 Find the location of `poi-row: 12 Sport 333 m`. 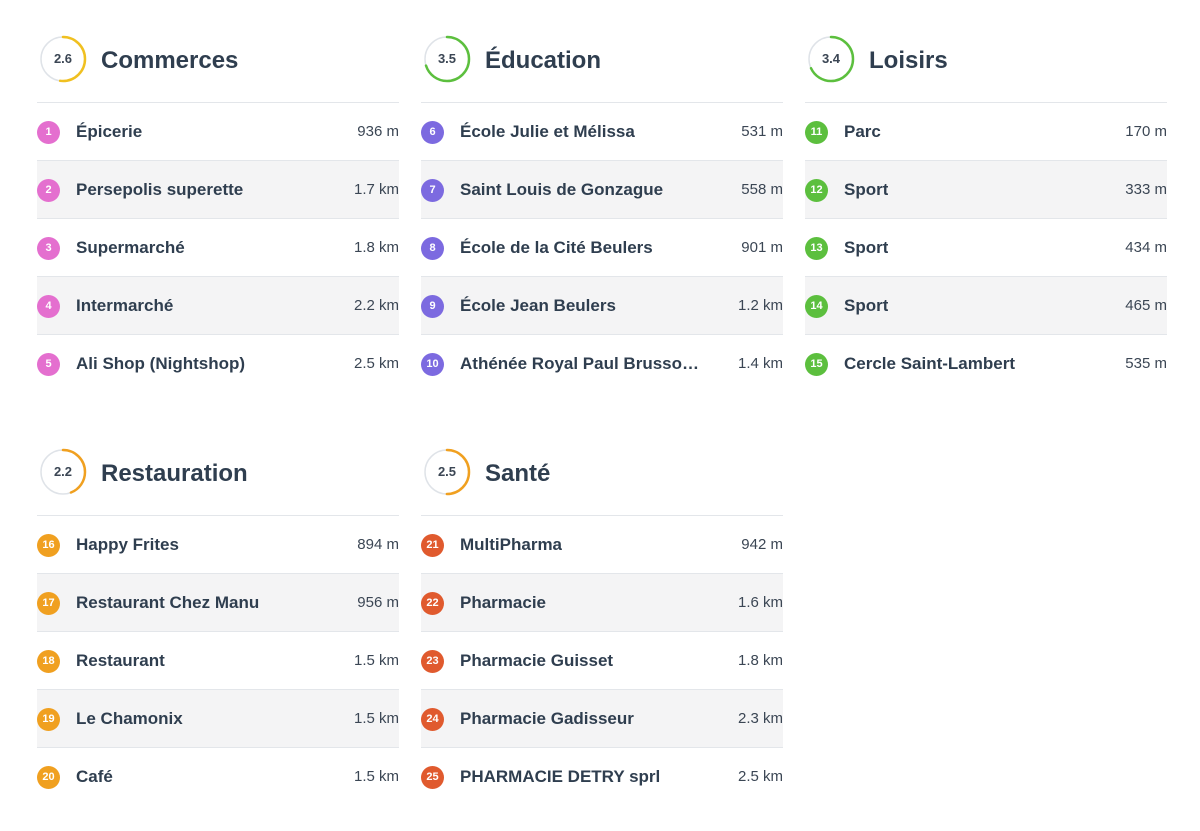

poi-row: 12 Sport 333 m is located at coordinates (986, 190).